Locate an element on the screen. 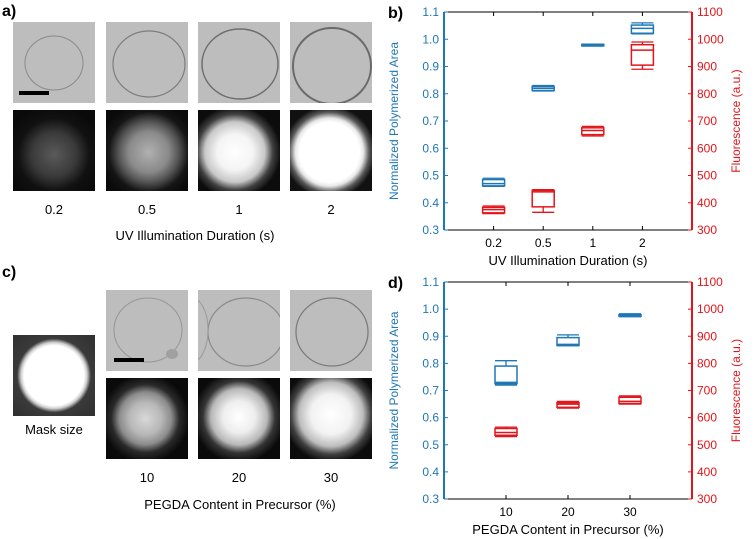 The width and height of the screenshot is (756, 539). duration-label-2: 0.5 is located at coordinates (147, 209).